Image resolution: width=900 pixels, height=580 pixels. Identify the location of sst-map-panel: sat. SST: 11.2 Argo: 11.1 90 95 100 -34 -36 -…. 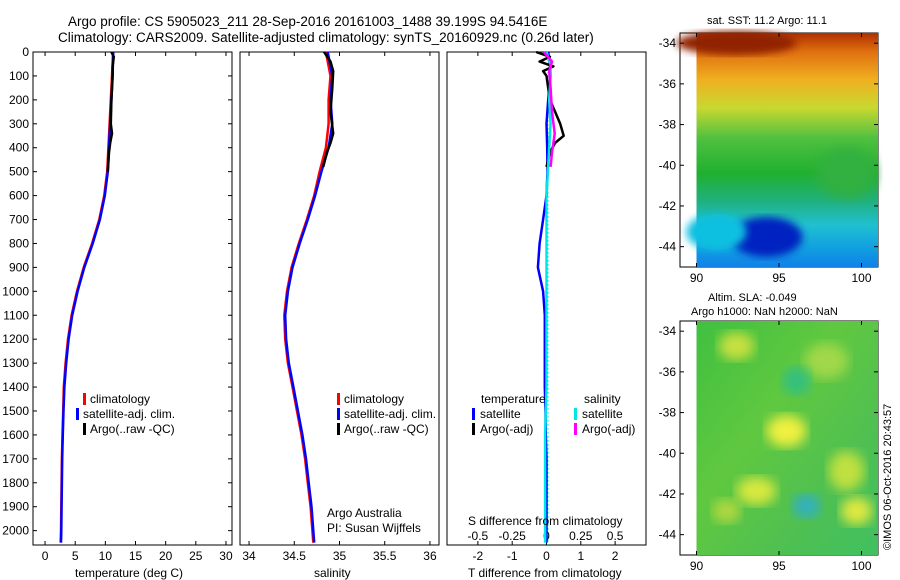
(769, 150).